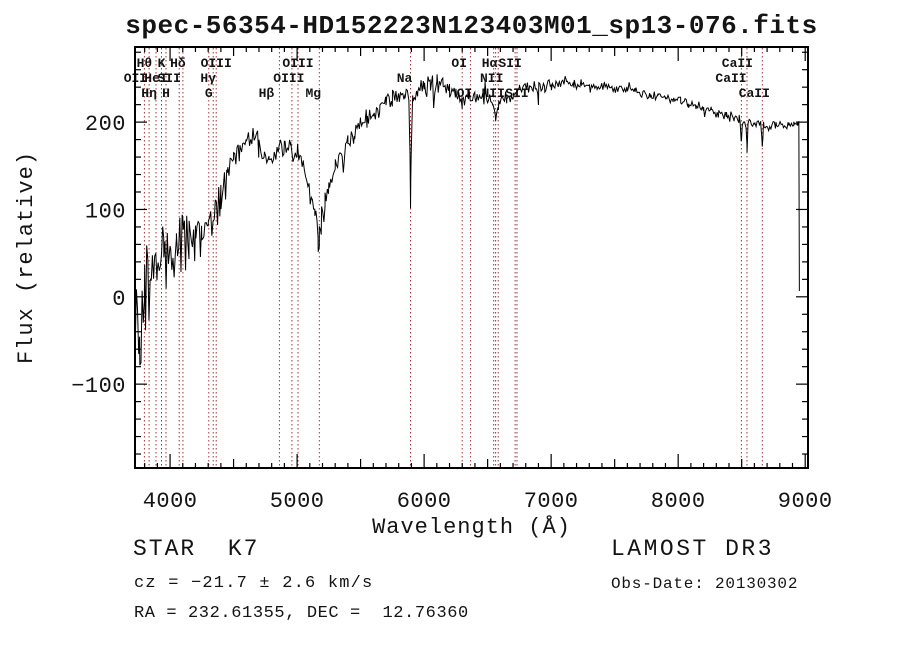 This screenshot has height=649, width=900. What do you see at coordinates (178, 63) in the screenshot?
I see `spectral-line-label: Hδ` at bounding box center [178, 63].